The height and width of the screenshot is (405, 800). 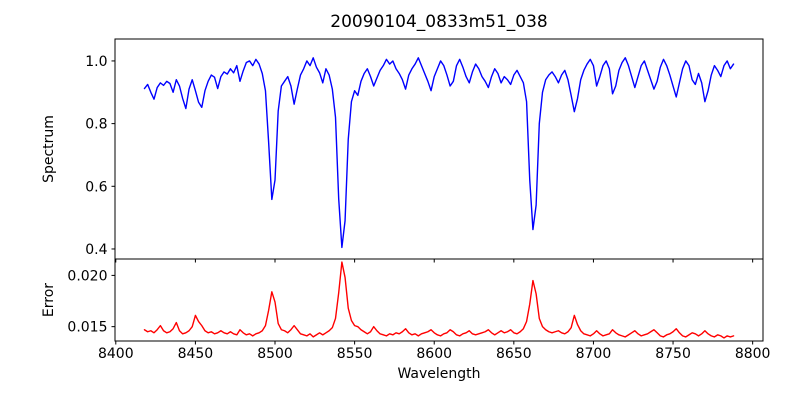 What do you see at coordinates (87, 276) in the screenshot?
I see `error-y-tick-label: 0.020` at bounding box center [87, 276].